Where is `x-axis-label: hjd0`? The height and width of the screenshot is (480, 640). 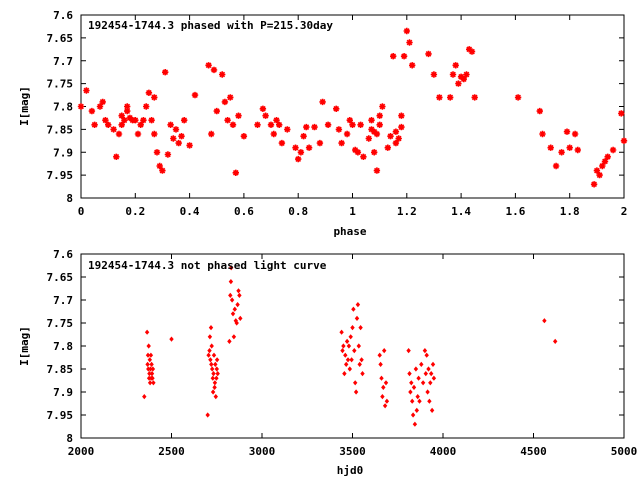
x-axis-label: hjd0 is located at coordinates (350, 470).